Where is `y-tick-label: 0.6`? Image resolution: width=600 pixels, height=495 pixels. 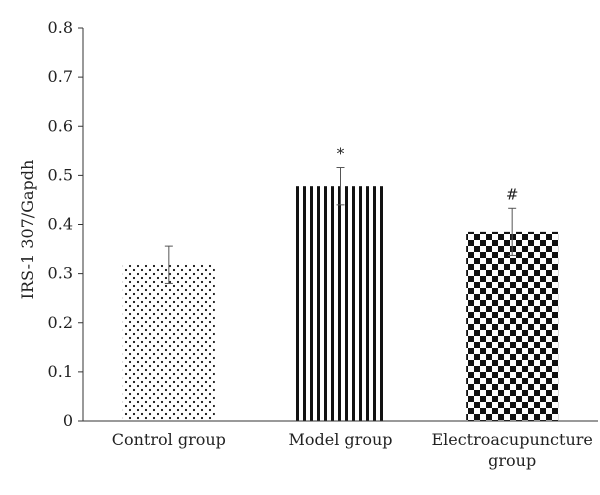 y-tick-label: 0.6 is located at coordinates (60, 125).